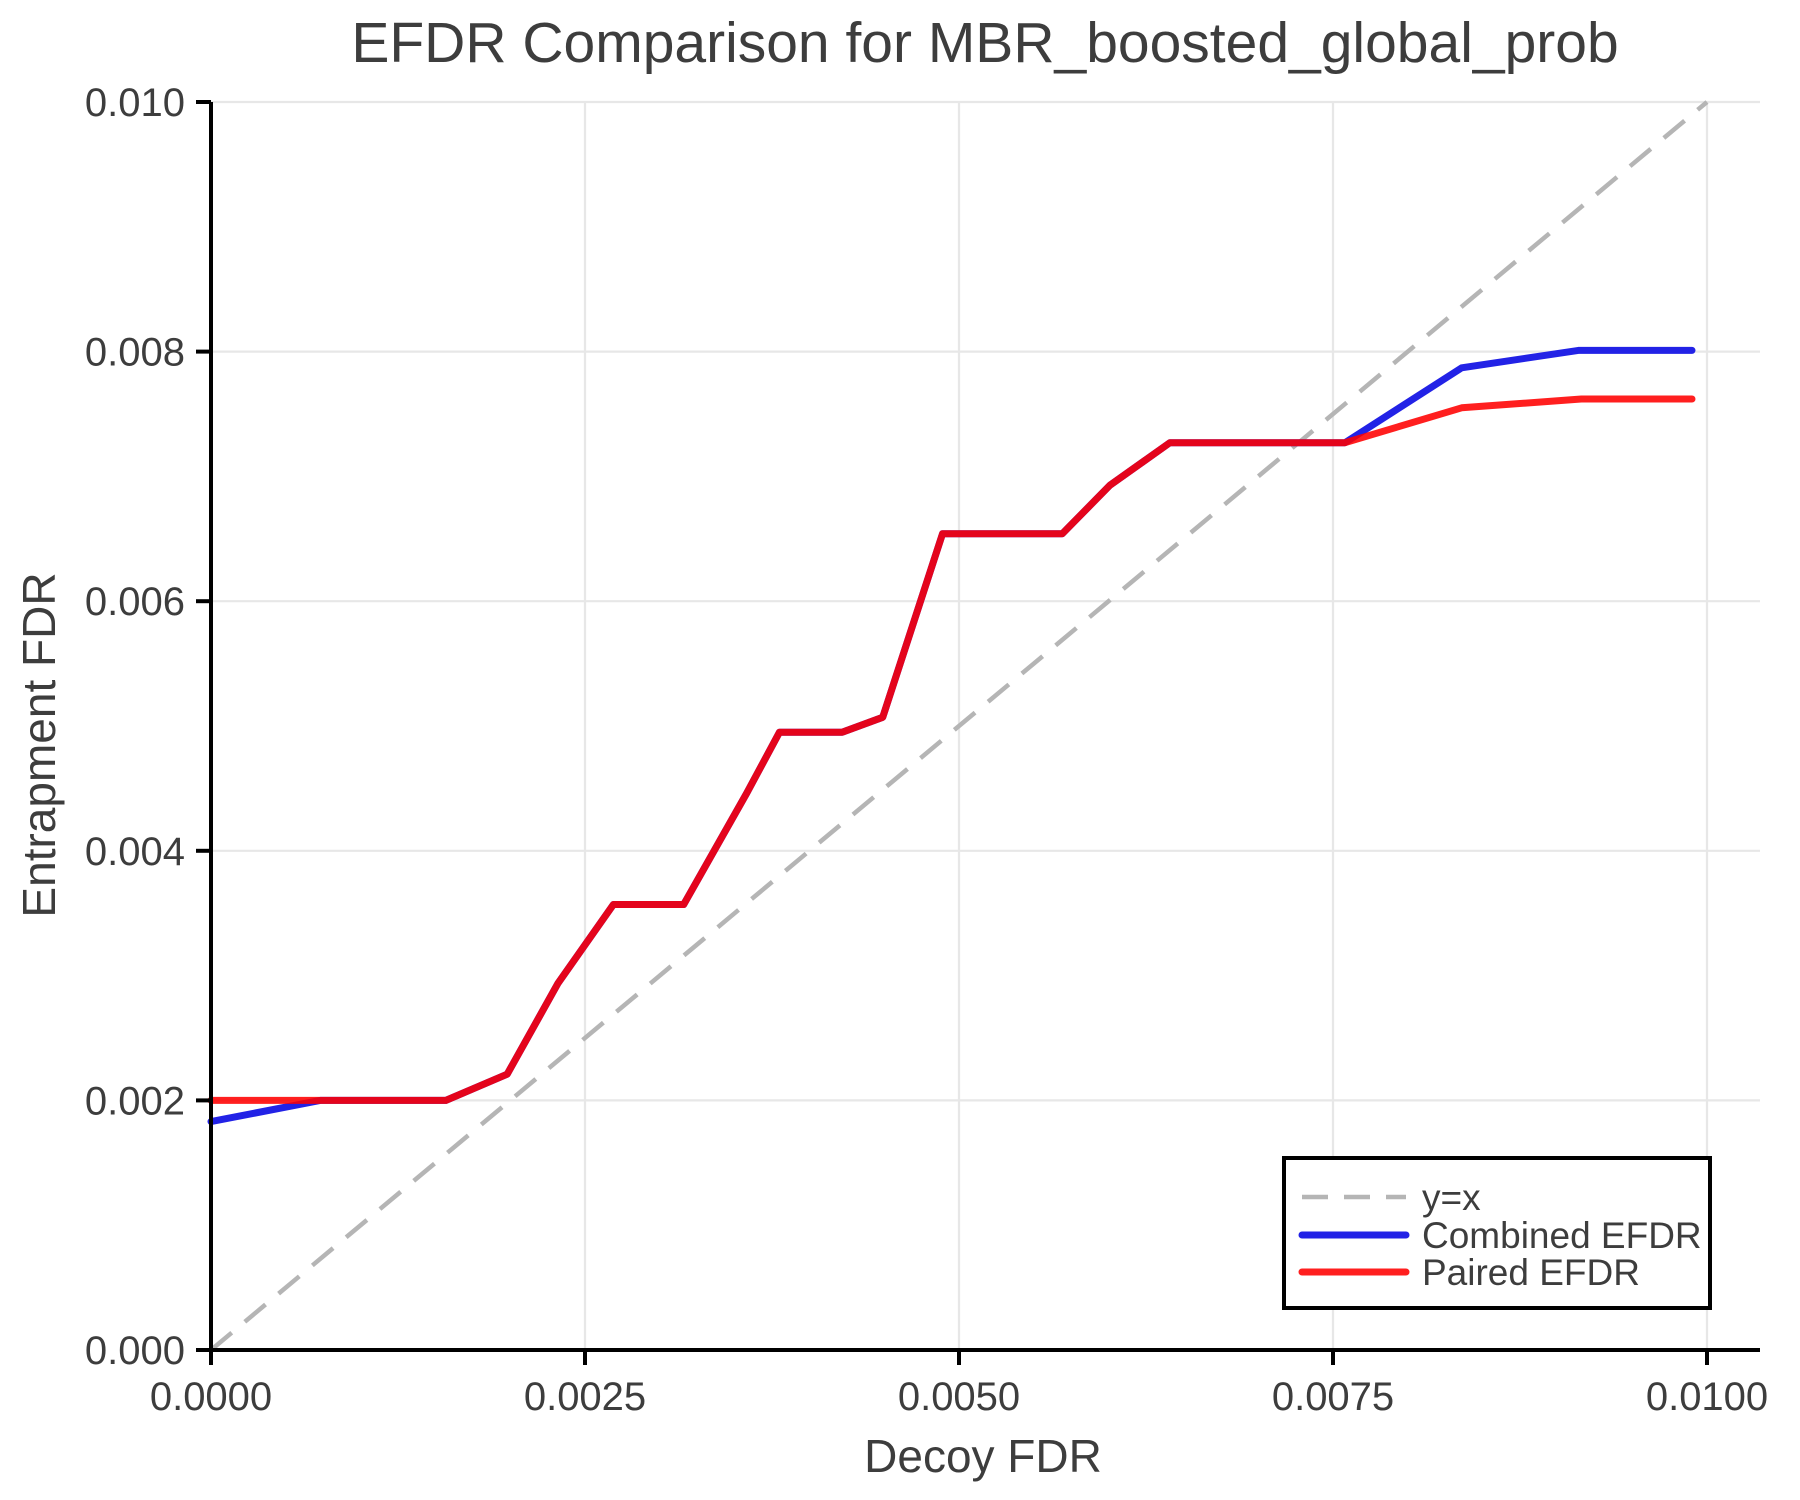 This screenshot has width=1800, height=1500. Describe the element at coordinates (1531, 1272) in the screenshot. I see `legend-label: Paired EFDR` at that location.